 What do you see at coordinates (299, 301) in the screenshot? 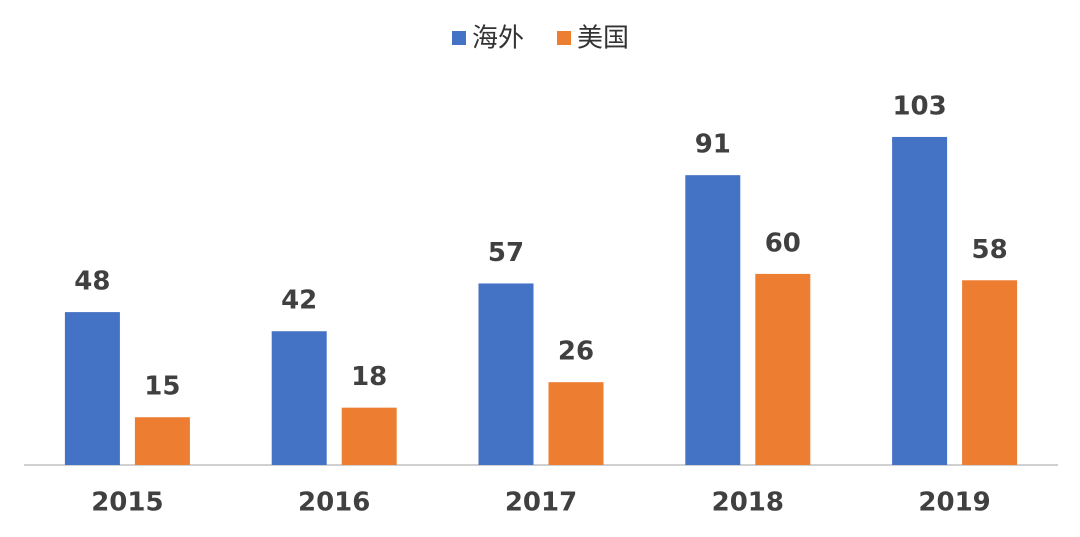
I see `value-label: 42` at bounding box center [299, 301].